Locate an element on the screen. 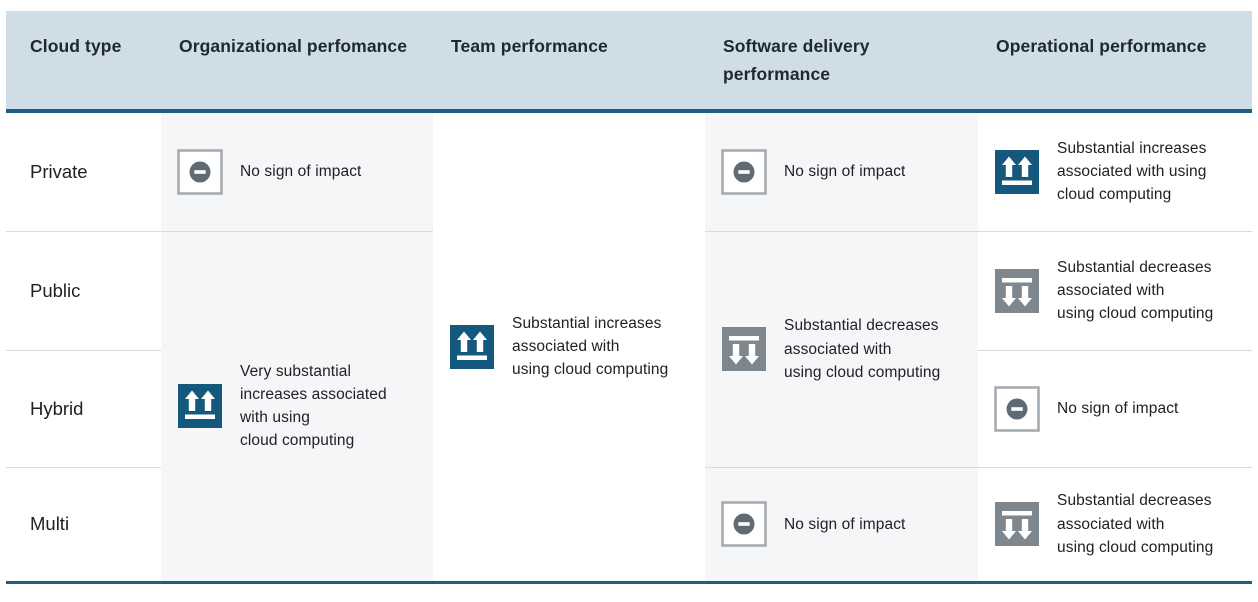 The width and height of the screenshot is (1258, 602). cell-operational-hybrid: No sign of impact is located at coordinates (1115, 408).